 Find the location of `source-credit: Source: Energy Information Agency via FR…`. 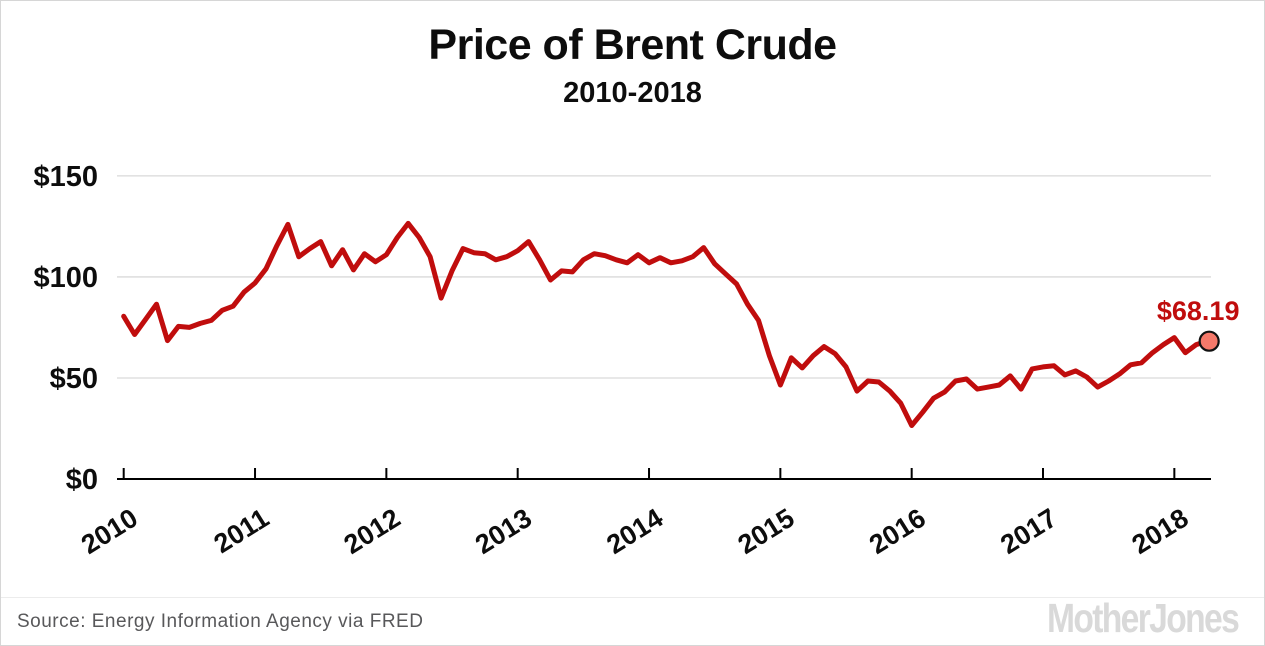

source-credit: Source: Energy Information Agency via FR… is located at coordinates (220, 621).